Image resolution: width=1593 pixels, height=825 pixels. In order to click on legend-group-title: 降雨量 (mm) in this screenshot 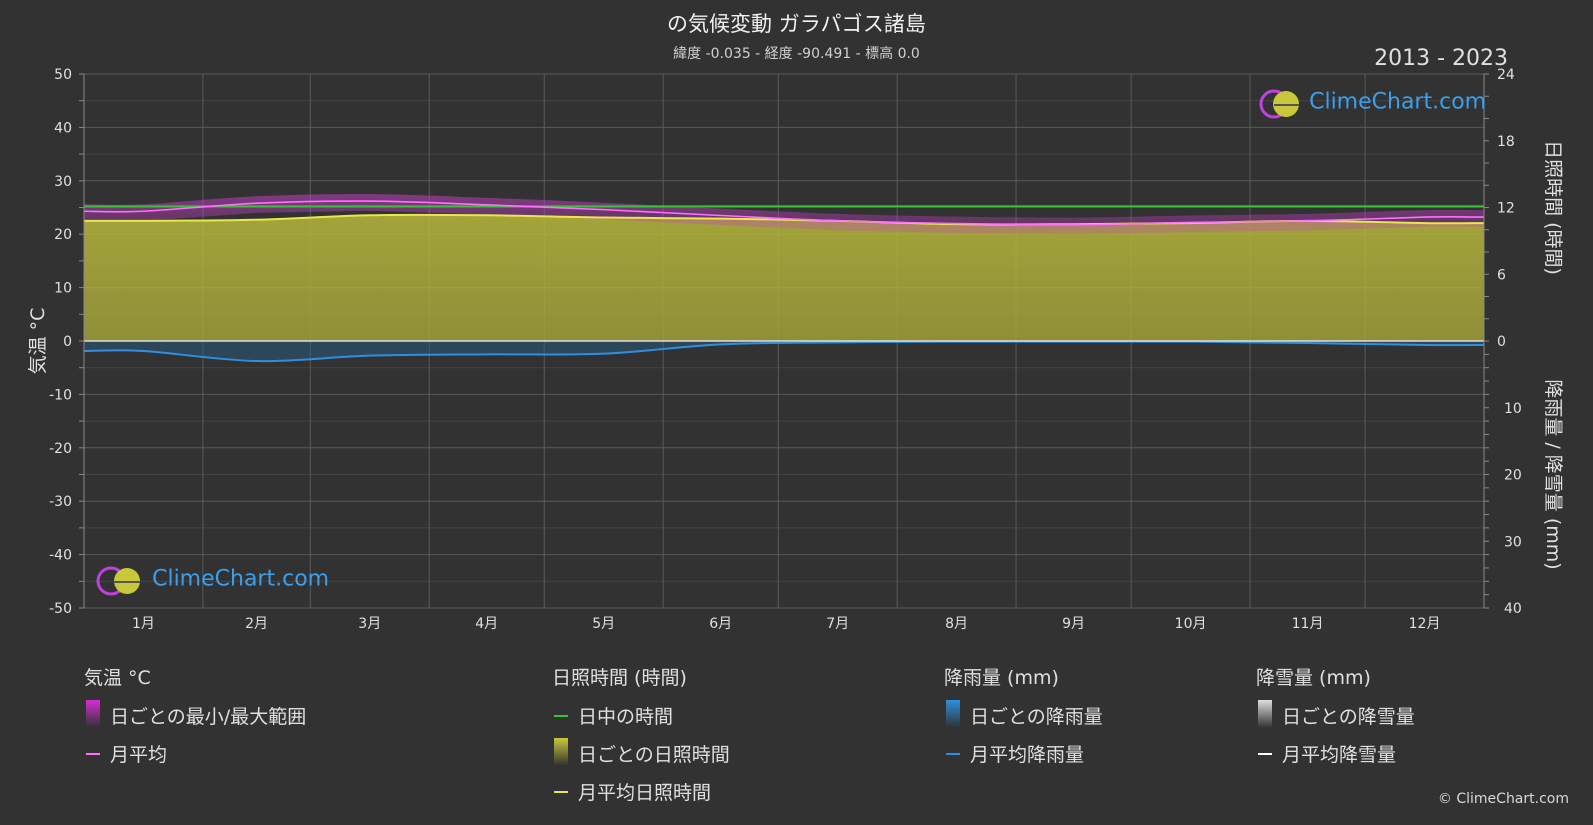, I will do `click(1001, 678)`.